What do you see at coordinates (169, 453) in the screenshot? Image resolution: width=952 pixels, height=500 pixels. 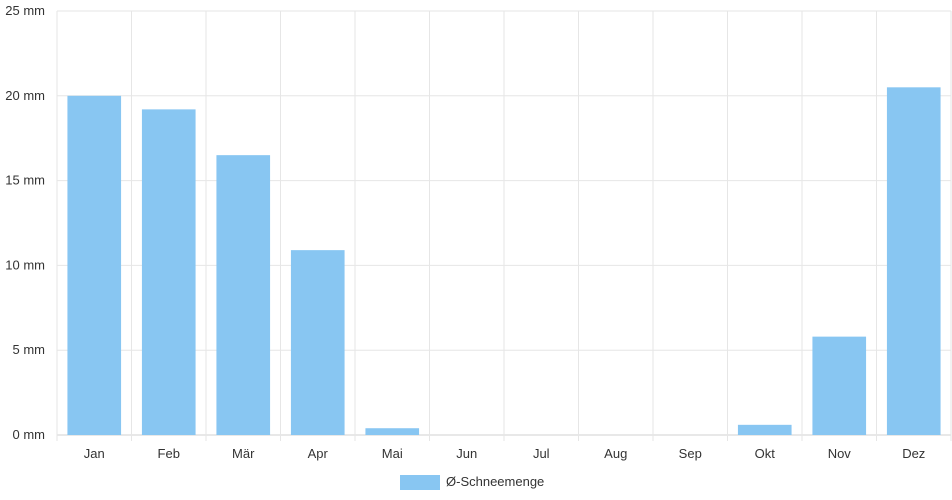 I see `x-tick-label: Feb` at bounding box center [169, 453].